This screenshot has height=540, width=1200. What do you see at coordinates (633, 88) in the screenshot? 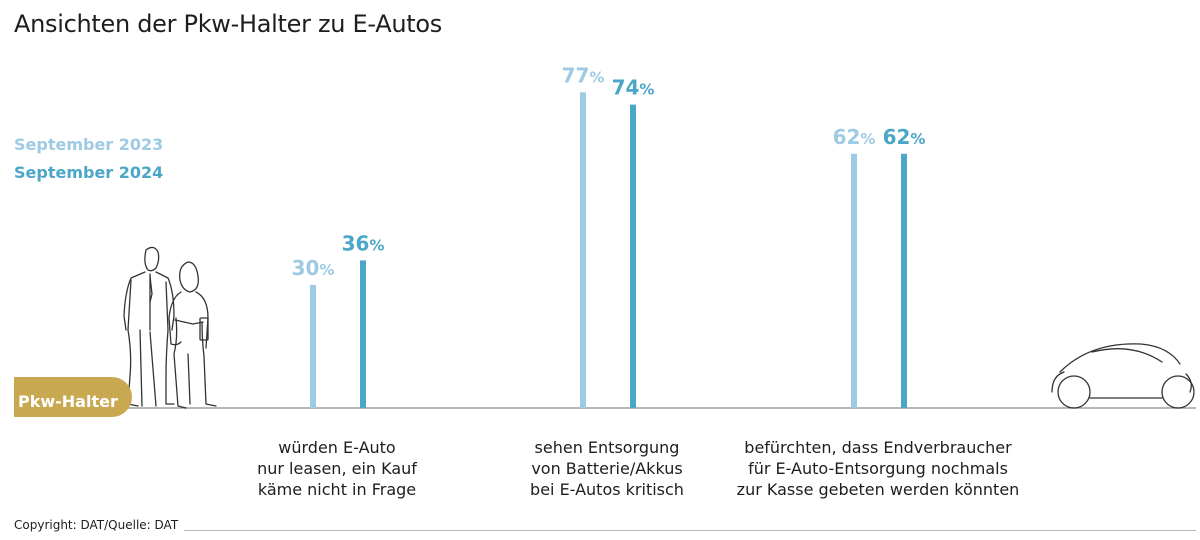
I see `data-label-2024-cat-1: 74%` at bounding box center [633, 88].